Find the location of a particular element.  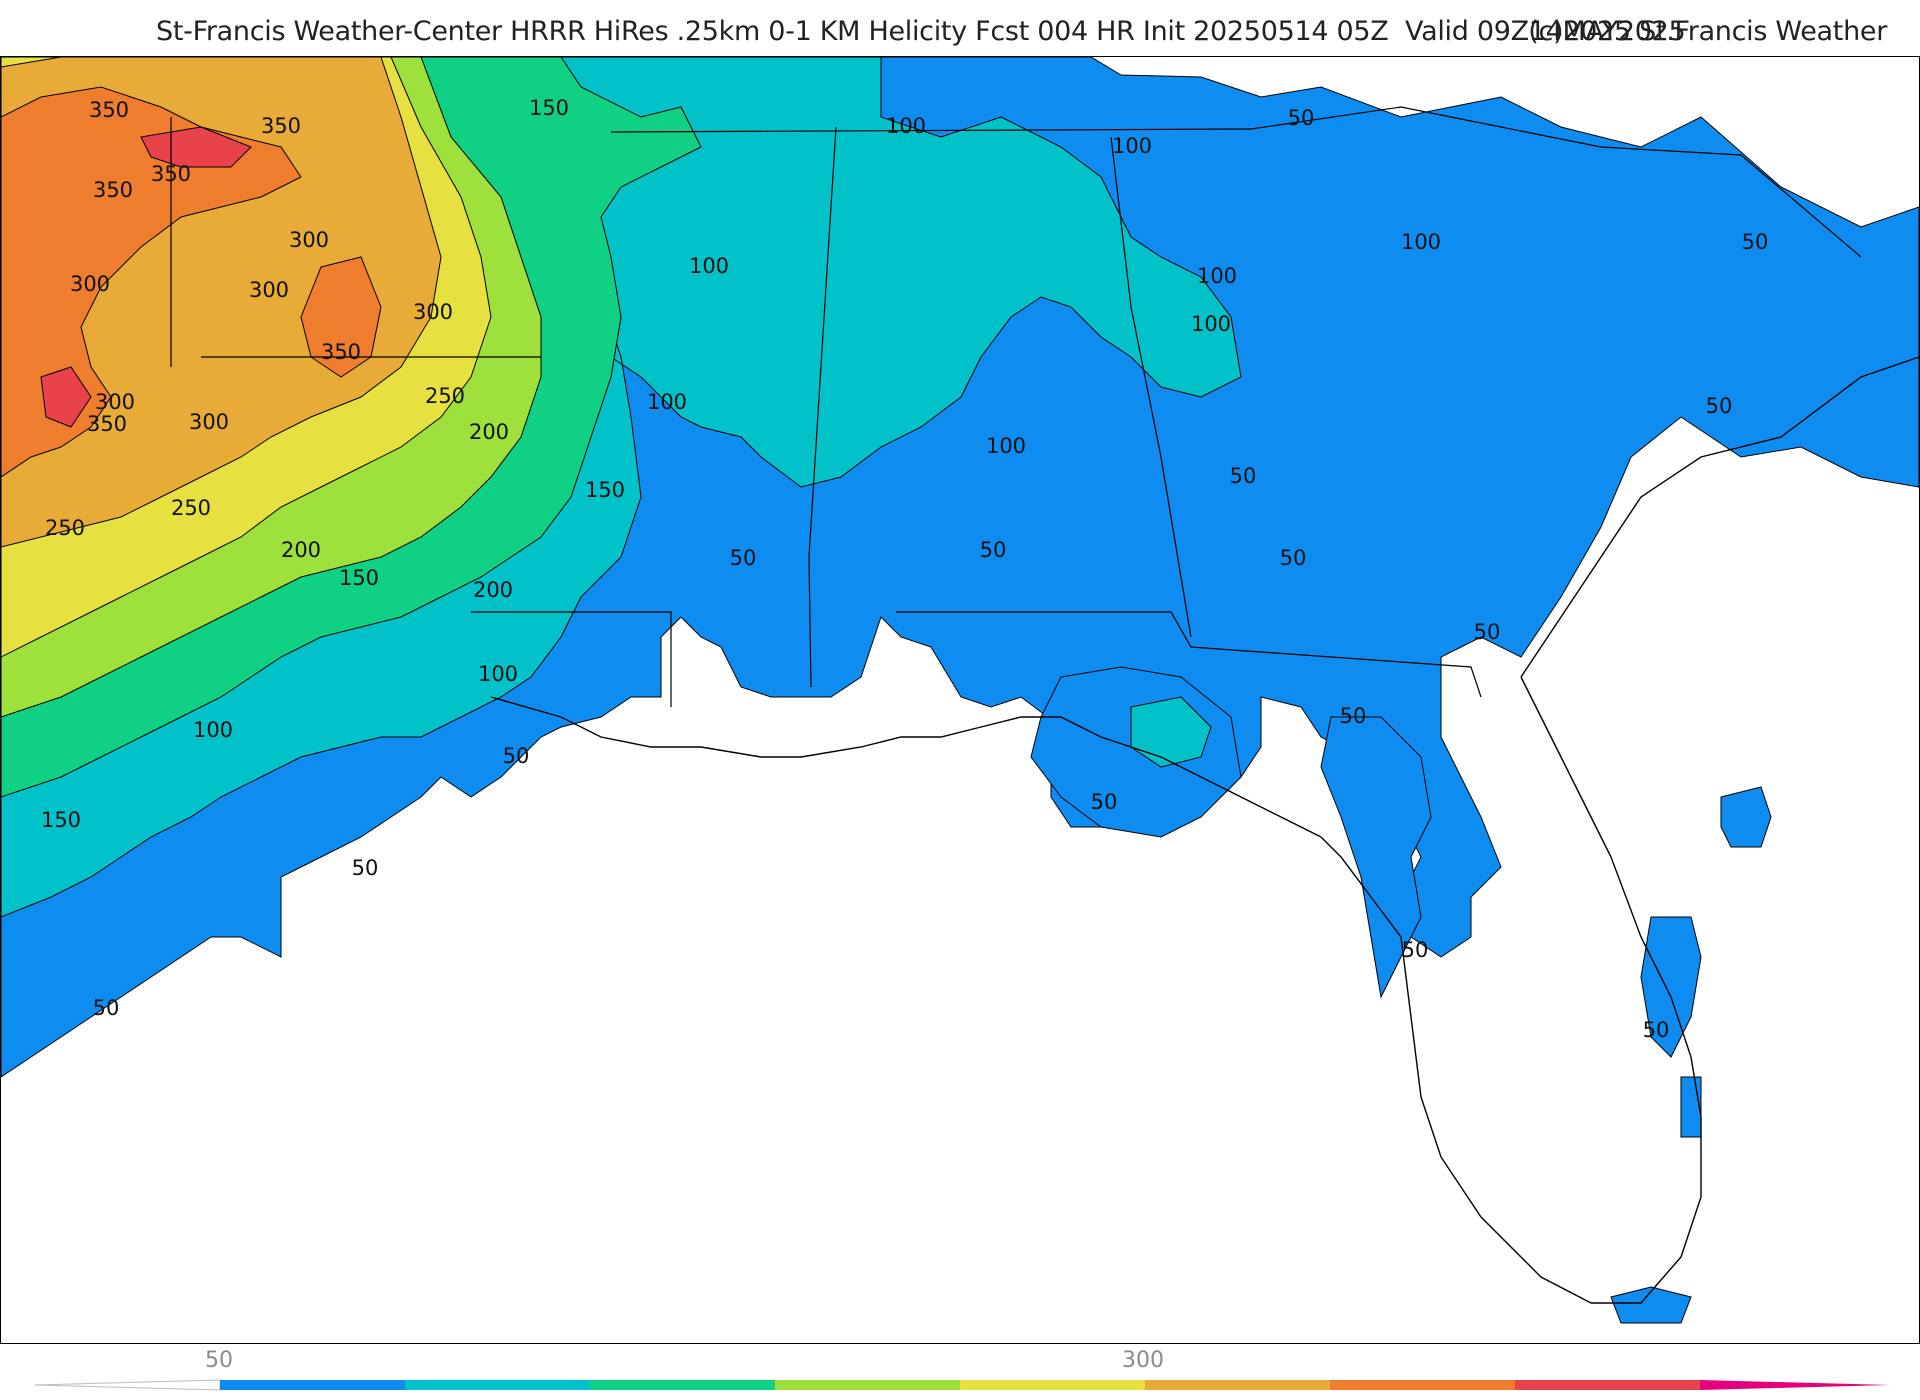

colorbar-tick-label: 50 is located at coordinates (219, 1360).